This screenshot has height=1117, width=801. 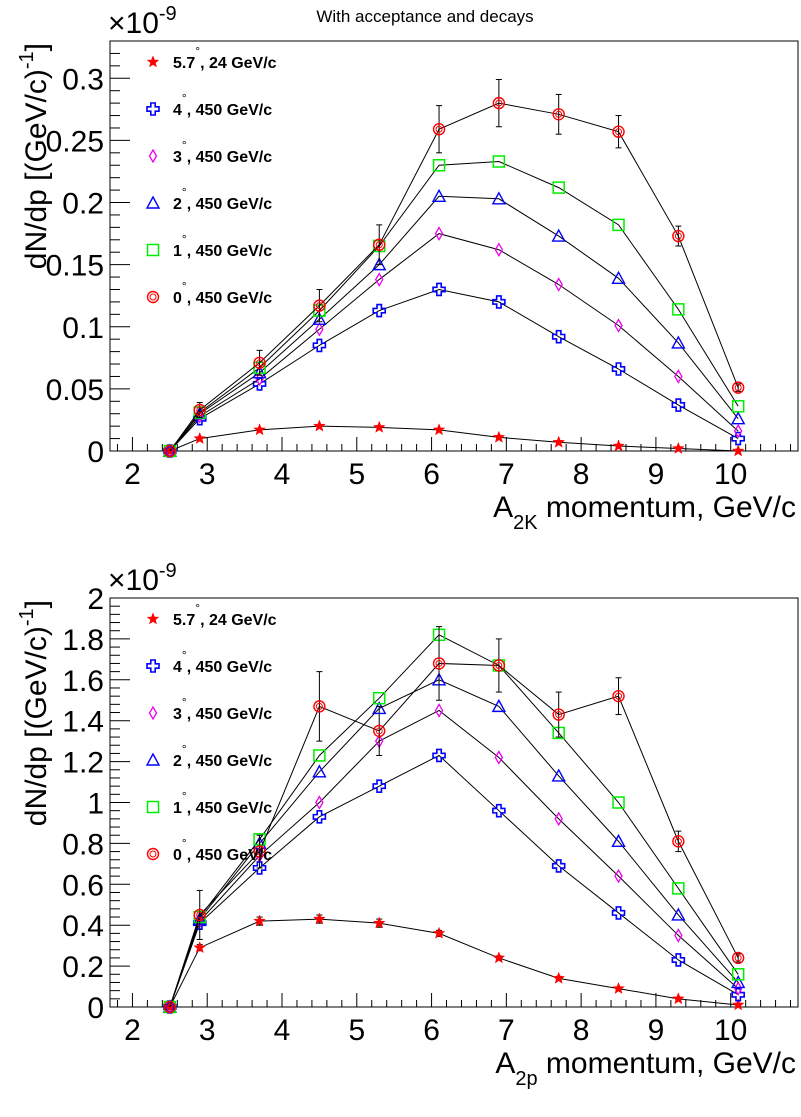 I want to click on figure-title: With acceptance and decays, so click(x=424, y=16).